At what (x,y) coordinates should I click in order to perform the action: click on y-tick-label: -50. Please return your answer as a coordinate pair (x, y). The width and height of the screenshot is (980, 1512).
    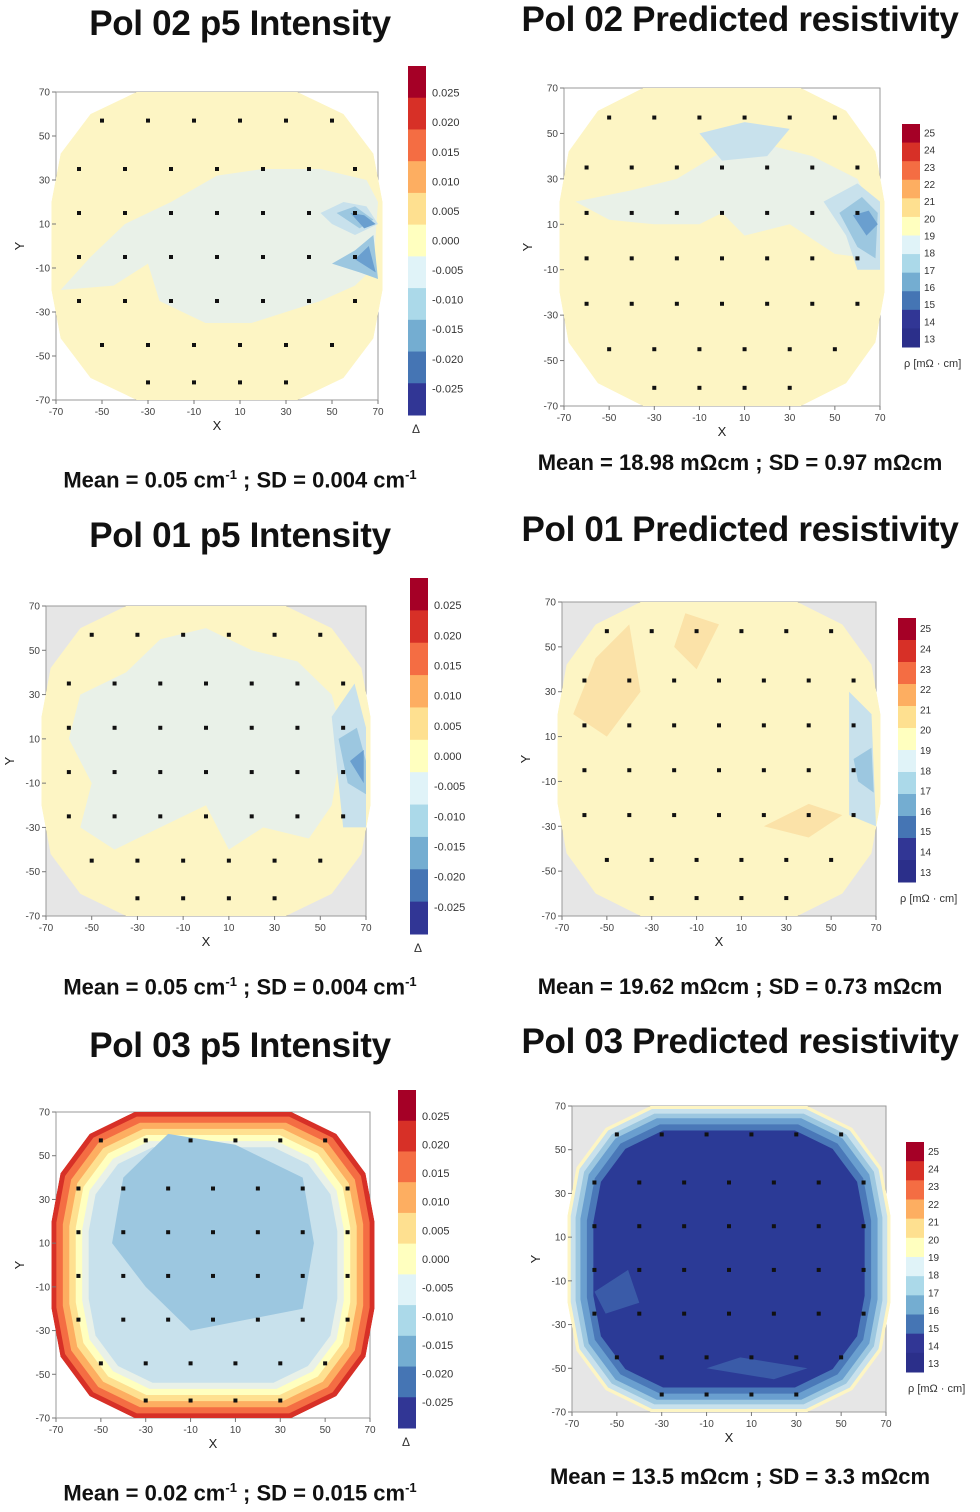
    Looking at the image, I should click on (43, 1375).